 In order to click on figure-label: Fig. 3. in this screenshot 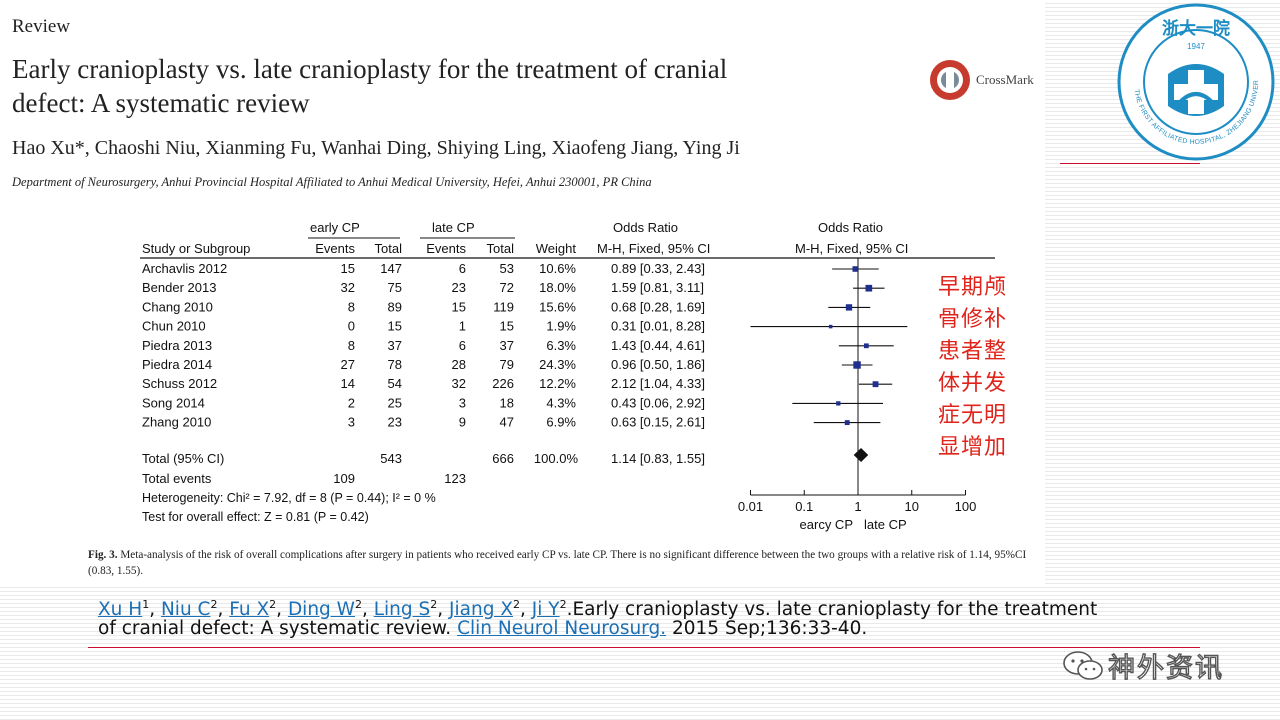, I will do `click(103, 555)`.